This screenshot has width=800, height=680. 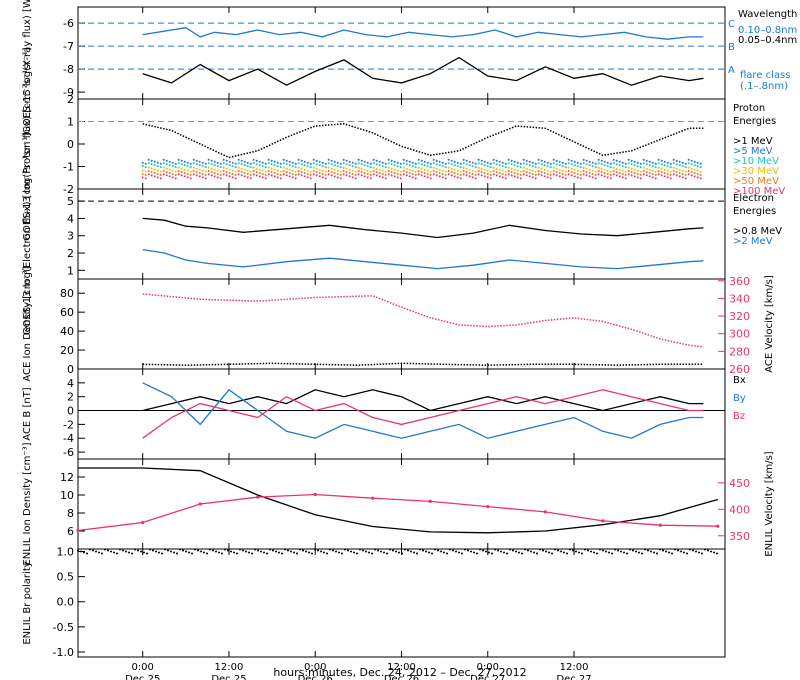 I want to click on y-tick-label: -9, so click(x=68, y=92).